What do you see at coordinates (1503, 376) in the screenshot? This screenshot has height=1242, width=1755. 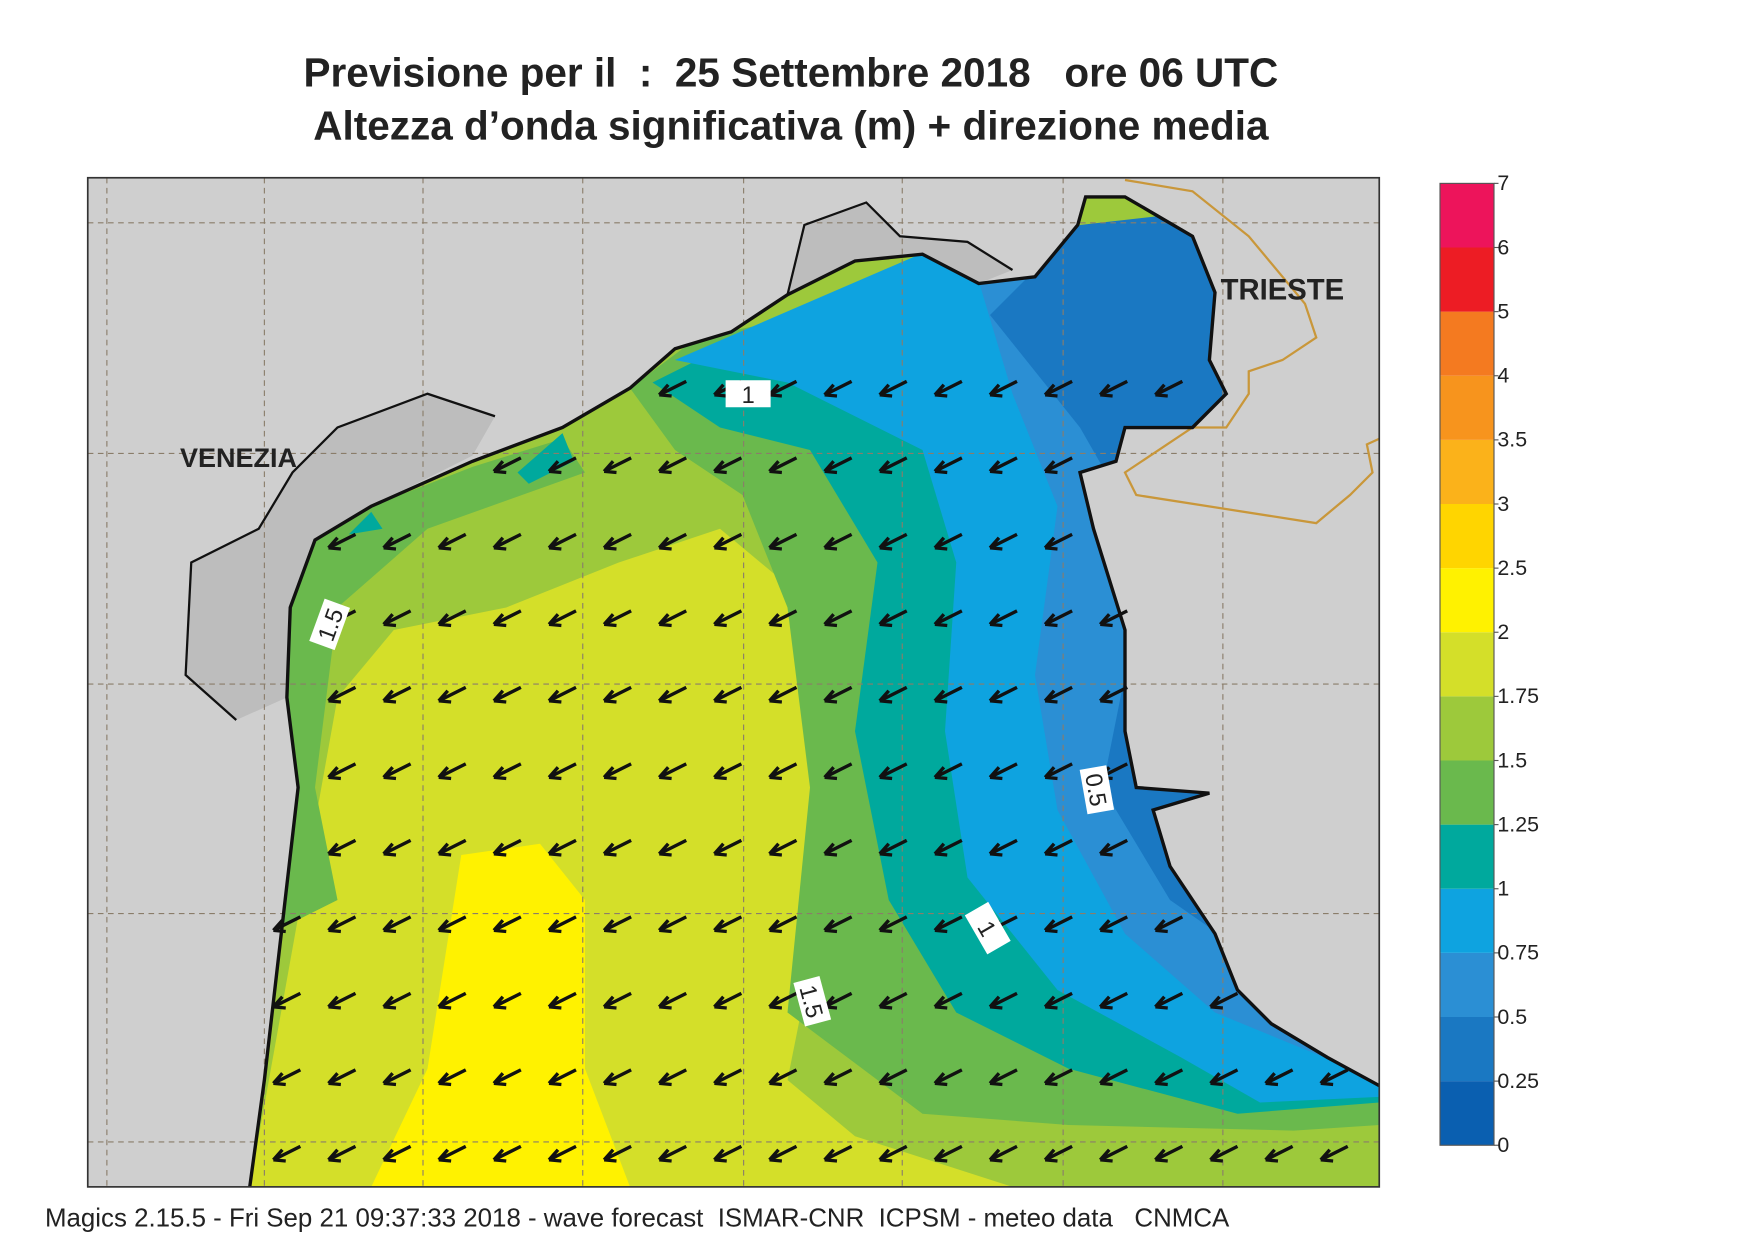 I see `colorbar-tick-label: 4` at bounding box center [1503, 376].